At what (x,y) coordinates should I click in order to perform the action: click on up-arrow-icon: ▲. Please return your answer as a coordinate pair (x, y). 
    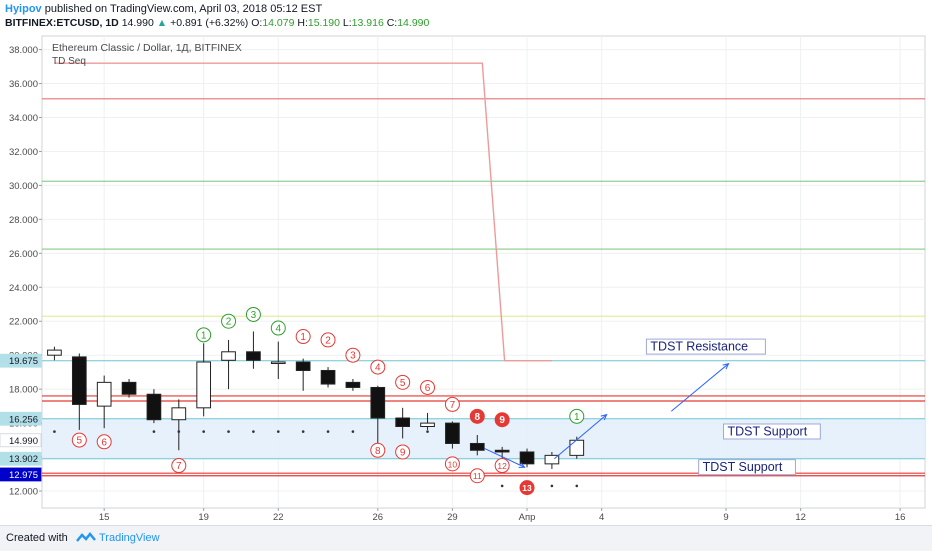
    Looking at the image, I should click on (162, 23).